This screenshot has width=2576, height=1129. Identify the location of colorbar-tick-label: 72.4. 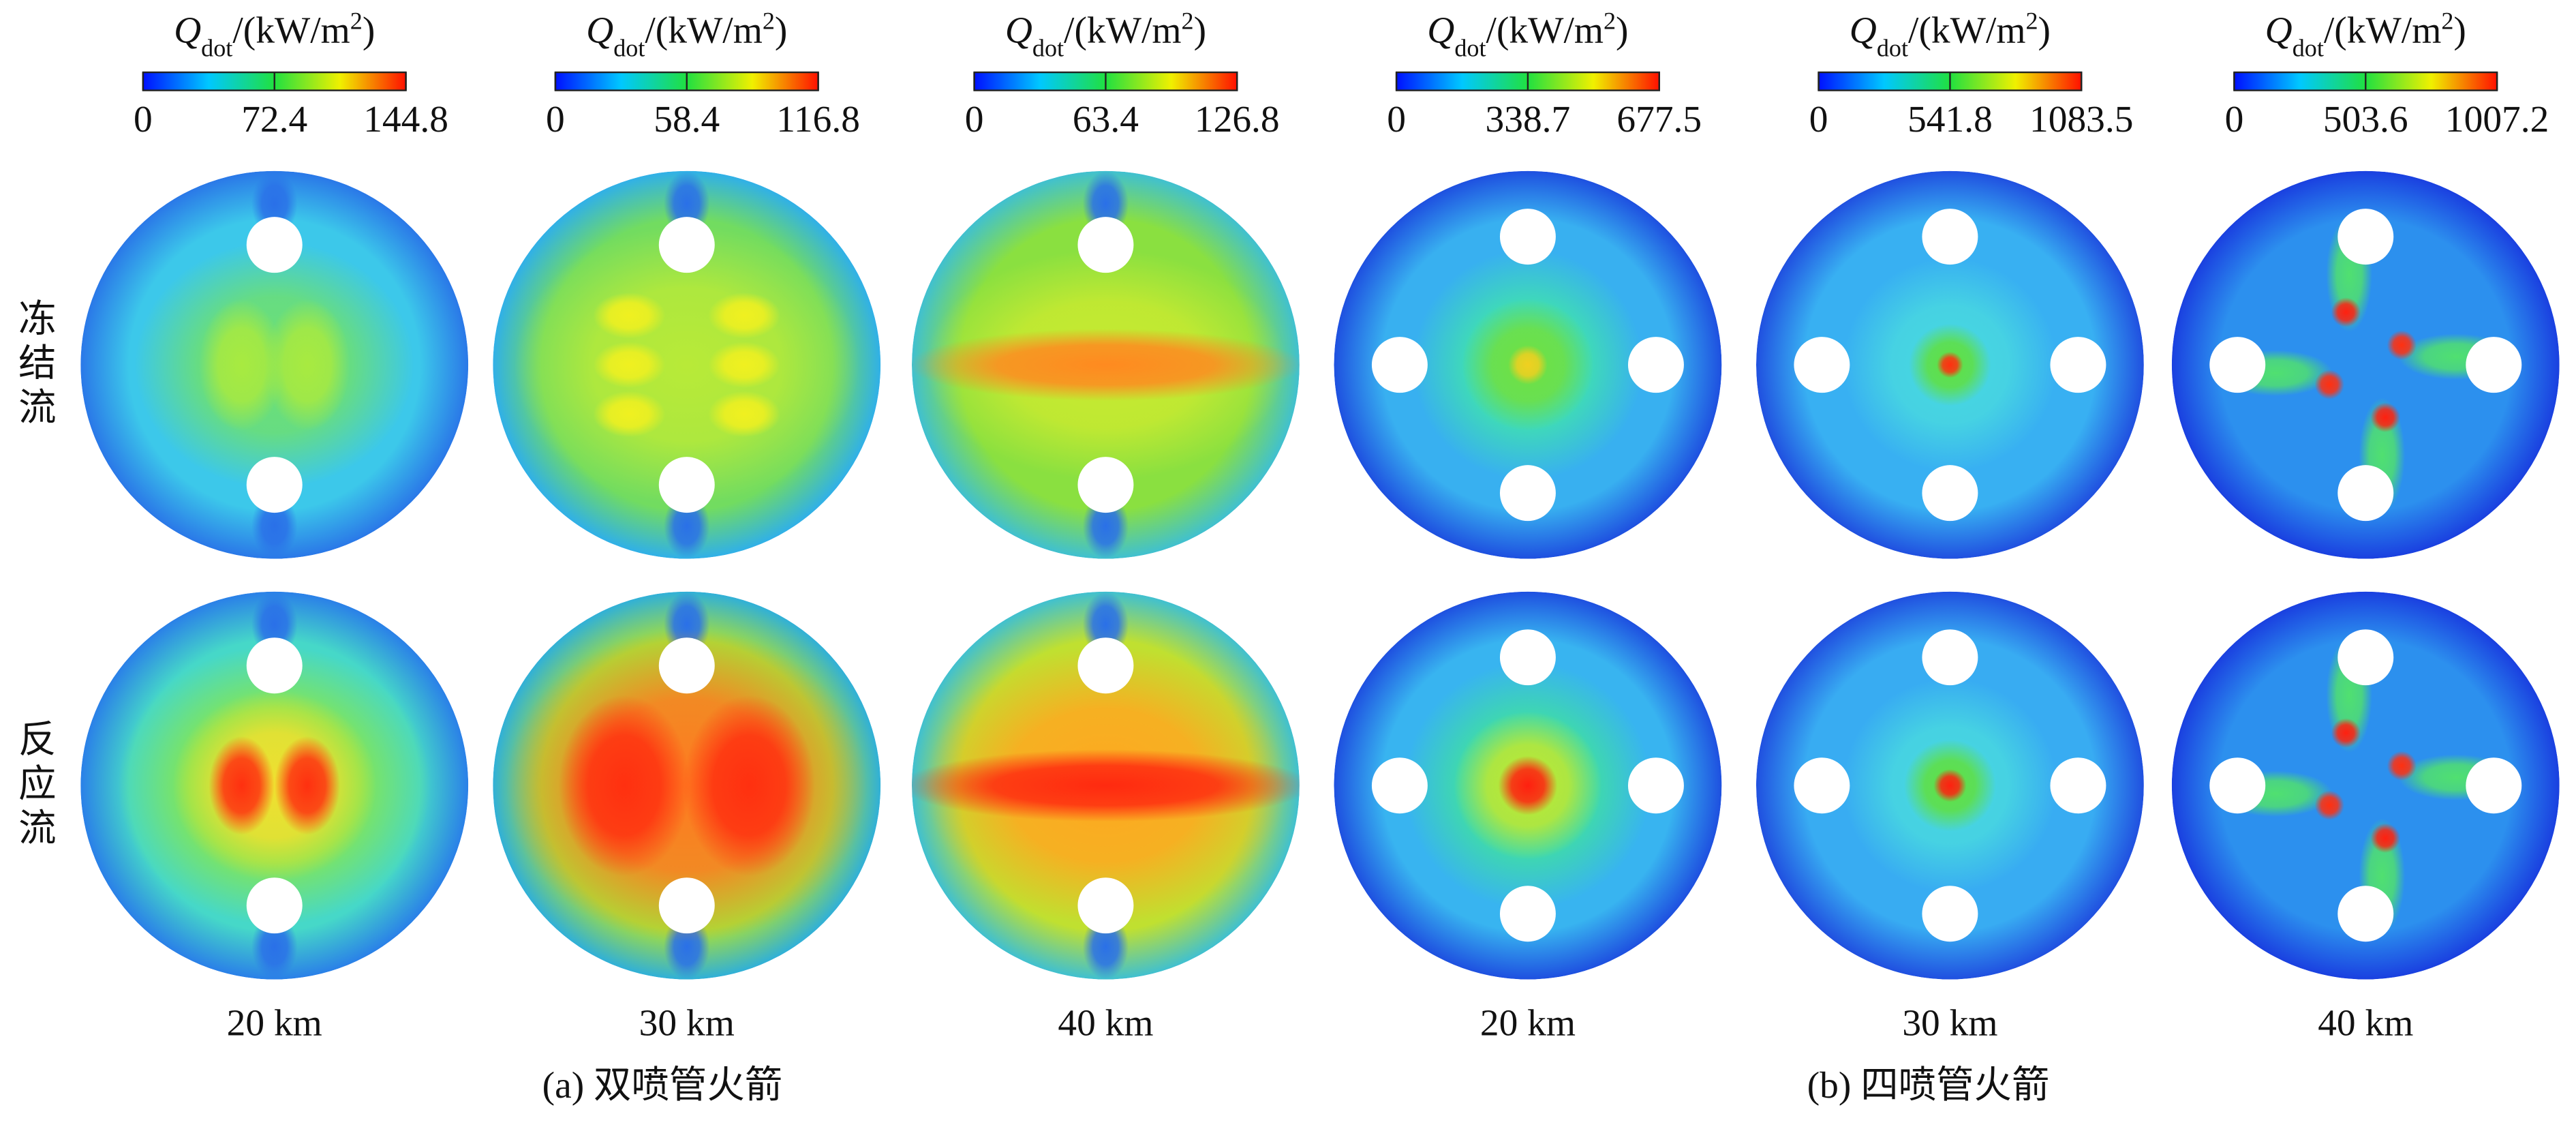
(274, 119).